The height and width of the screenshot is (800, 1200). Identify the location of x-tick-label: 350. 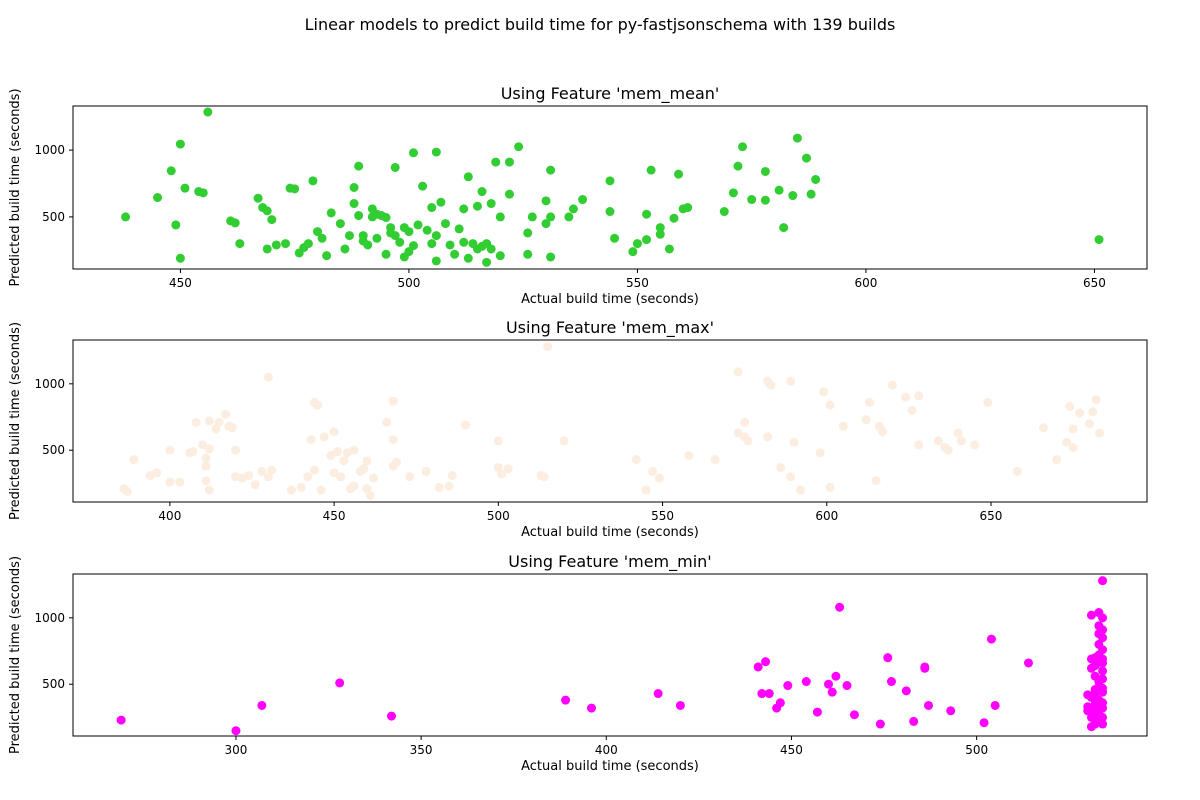
(421, 750).